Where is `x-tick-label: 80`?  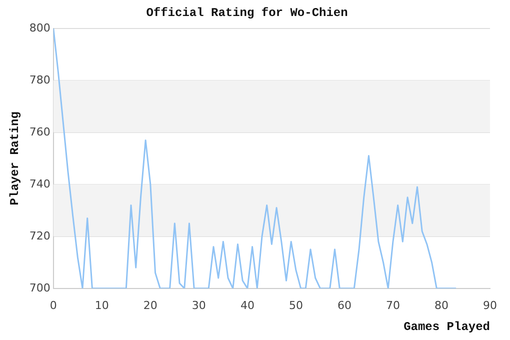
x-tick-label: 80 is located at coordinates (441, 305).